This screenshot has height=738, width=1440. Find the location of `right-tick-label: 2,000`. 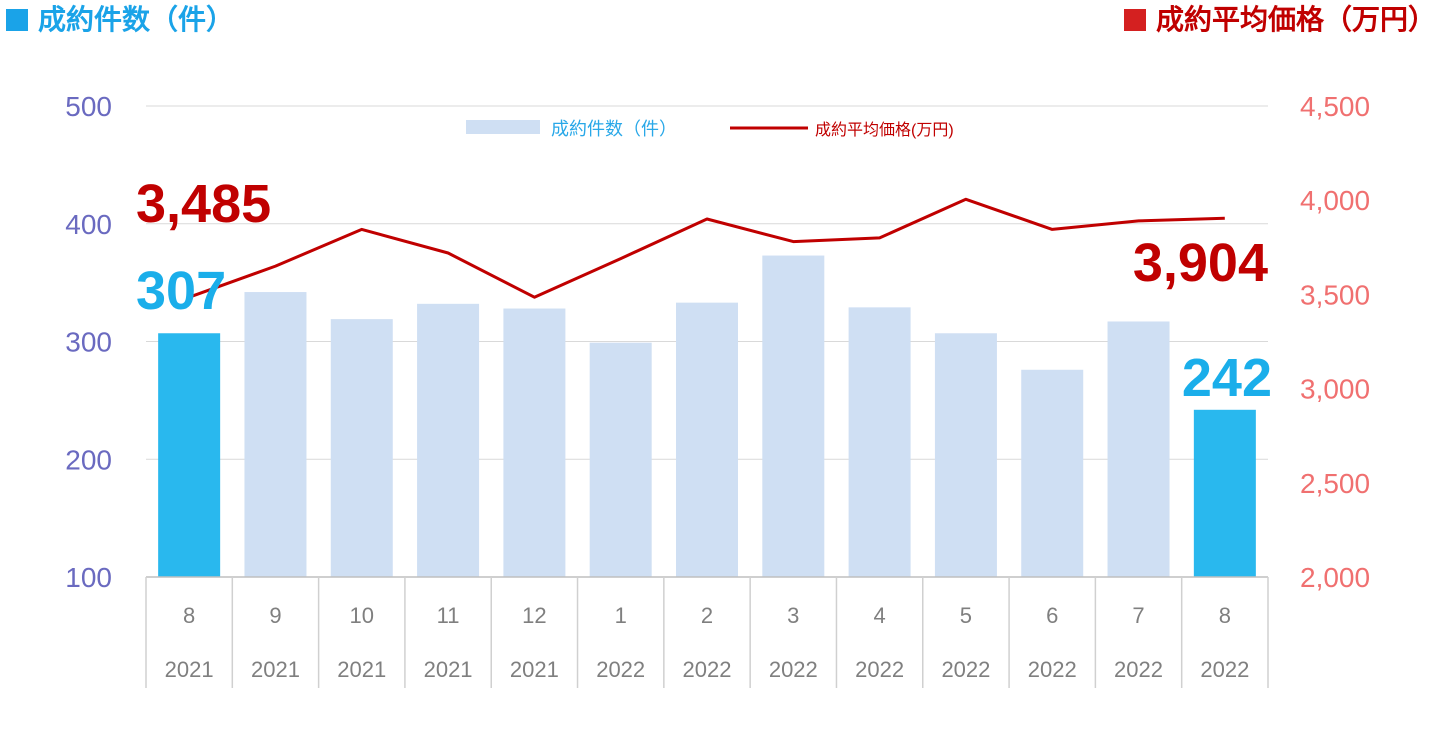

right-tick-label: 2,000 is located at coordinates (1335, 577).